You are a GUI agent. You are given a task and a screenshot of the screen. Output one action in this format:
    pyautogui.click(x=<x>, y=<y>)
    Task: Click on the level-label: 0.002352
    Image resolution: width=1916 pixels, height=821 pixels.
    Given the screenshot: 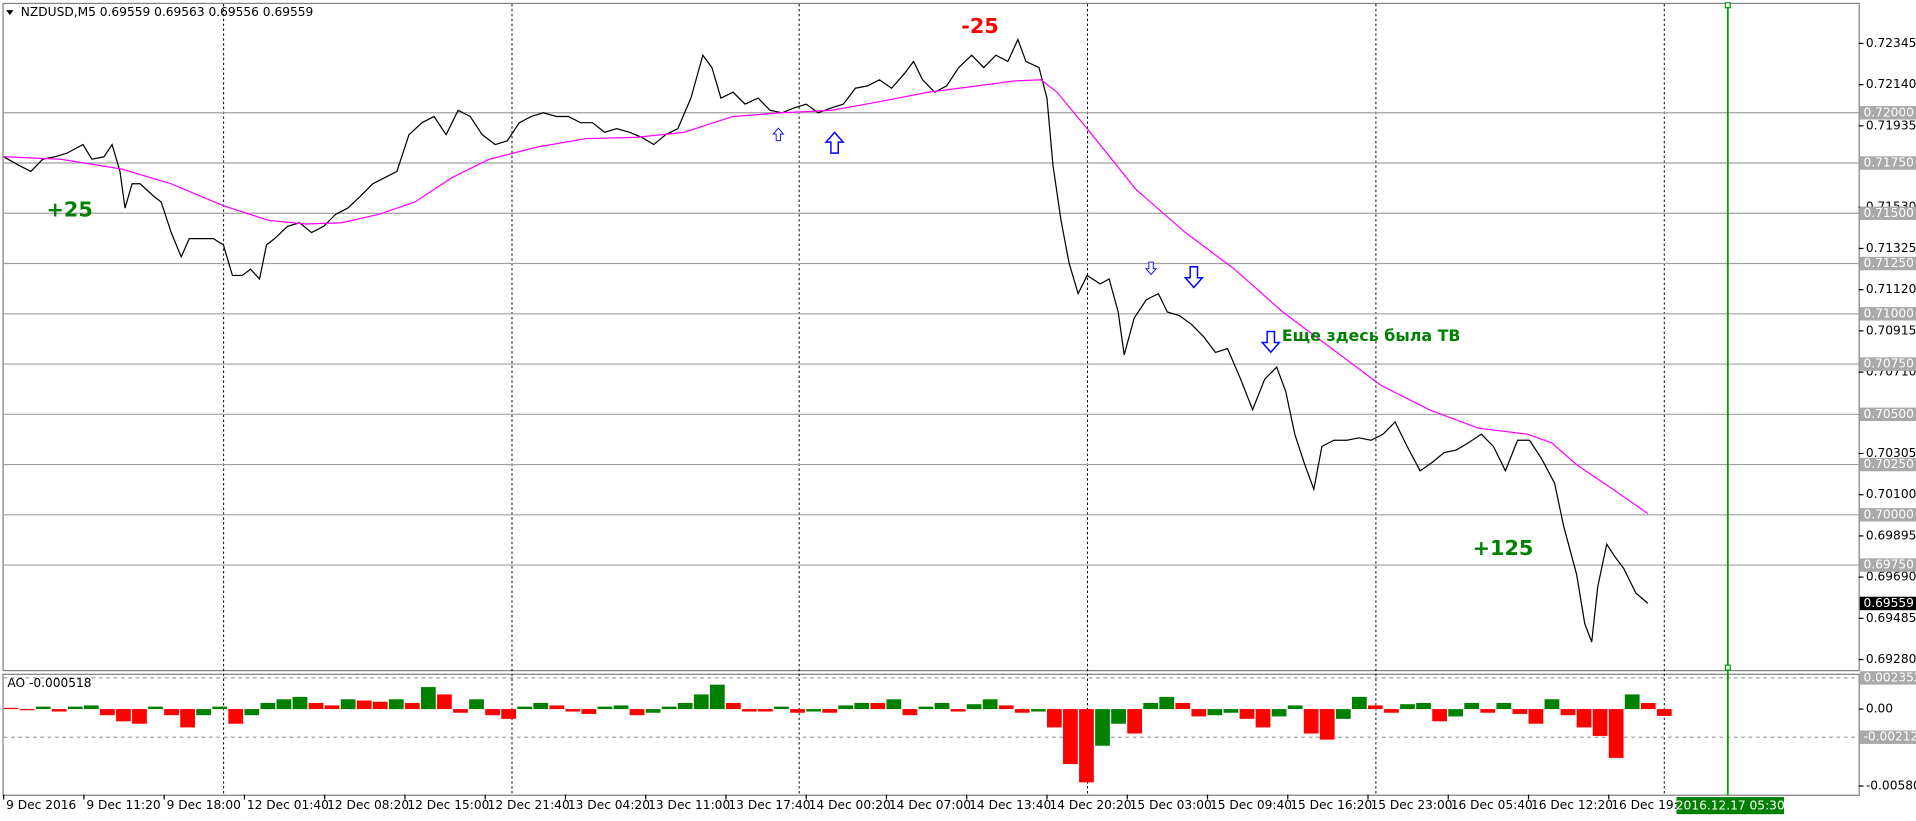 What is the action you would take?
    pyautogui.click(x=1889, y=677)
    